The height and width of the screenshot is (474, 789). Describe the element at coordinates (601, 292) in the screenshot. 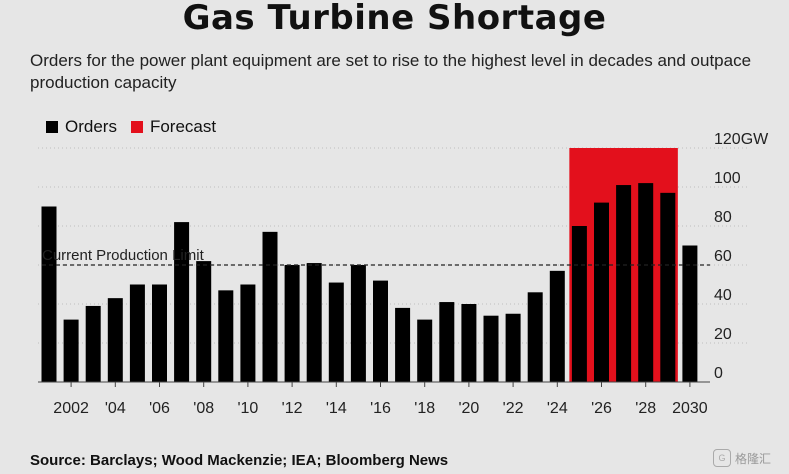

I see `bar-2026` at that location.